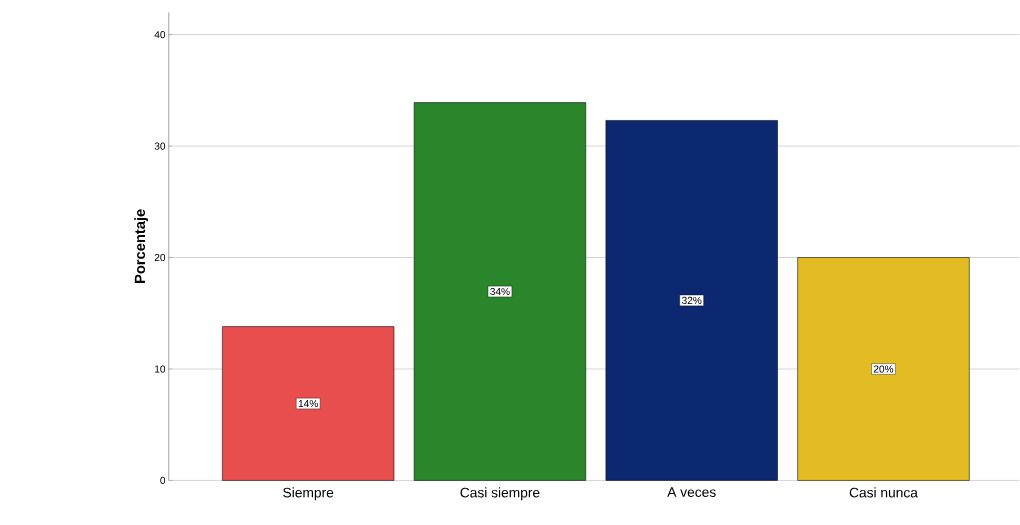 This screenshot has height=525, width=1020. I want to click on x-tick-label: A veces, so click(691, 492).